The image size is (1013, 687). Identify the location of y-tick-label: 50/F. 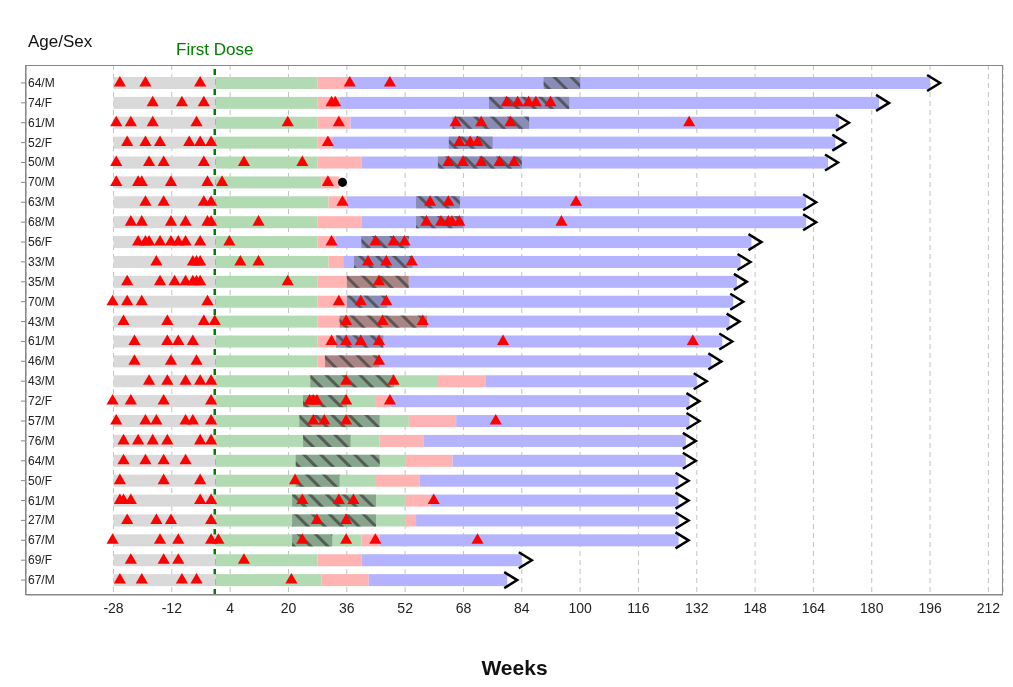
(40, 480).